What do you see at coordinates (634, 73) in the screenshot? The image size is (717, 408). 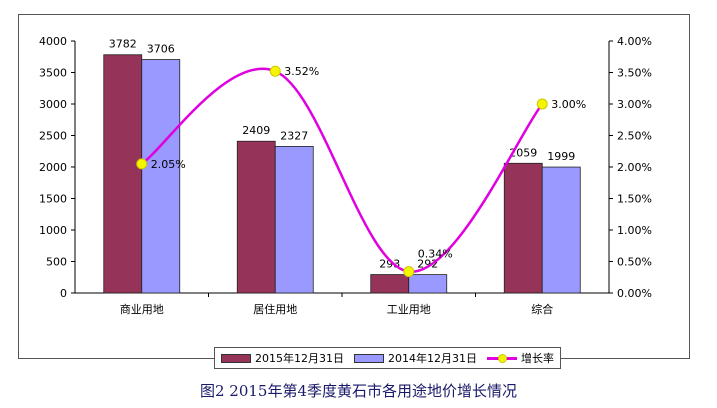 I see `right-tick-label: 3.50%` at bounding box center [634, 73].